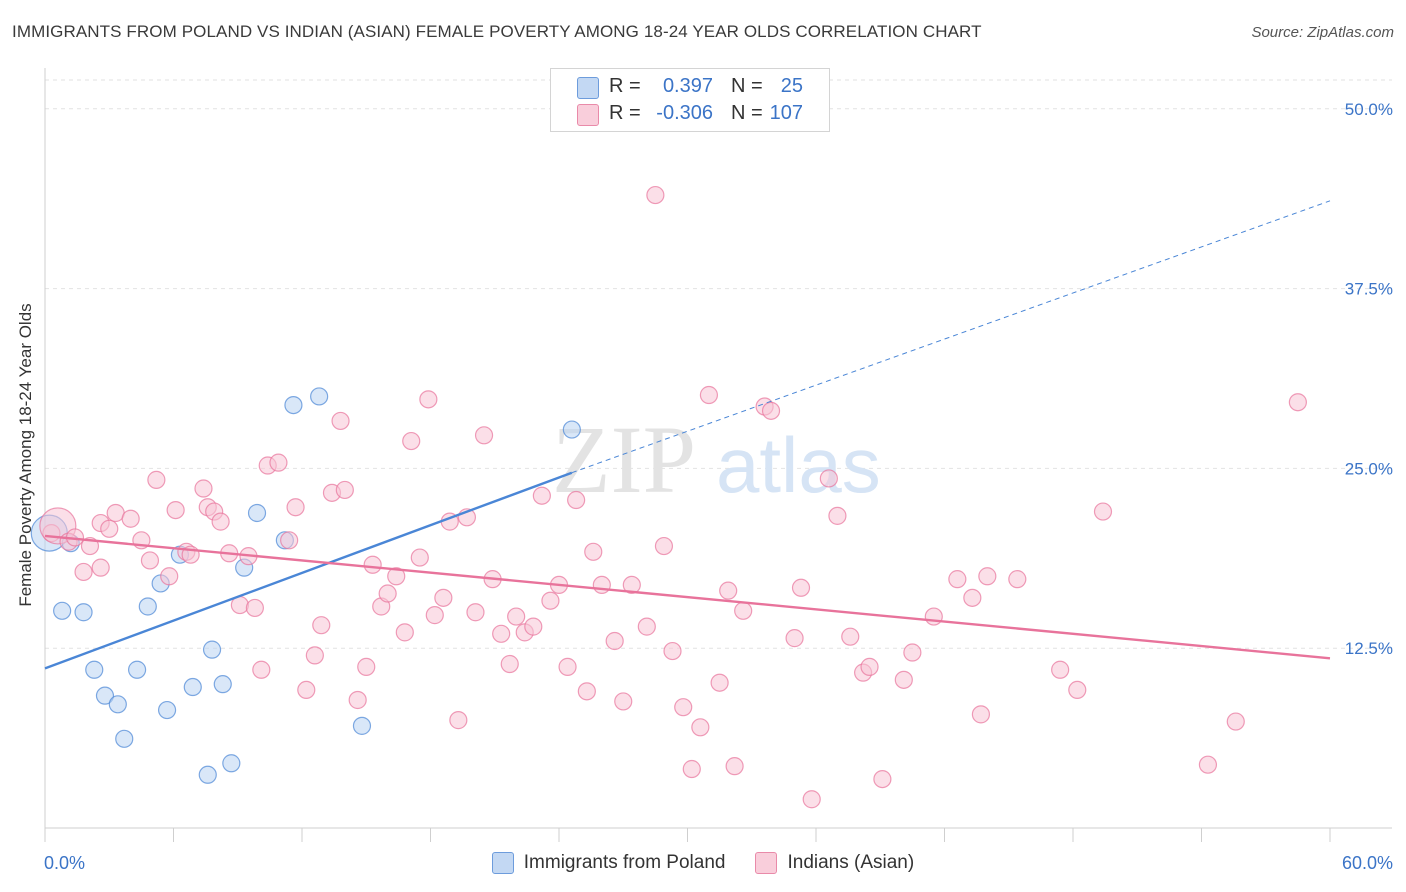 Image resolution: width=1406 pixels, height=892 pixels. Describe the element at coordinates (624, 862) in the screenshot. I see `legend-label: Immigrants from Poland` at that location.